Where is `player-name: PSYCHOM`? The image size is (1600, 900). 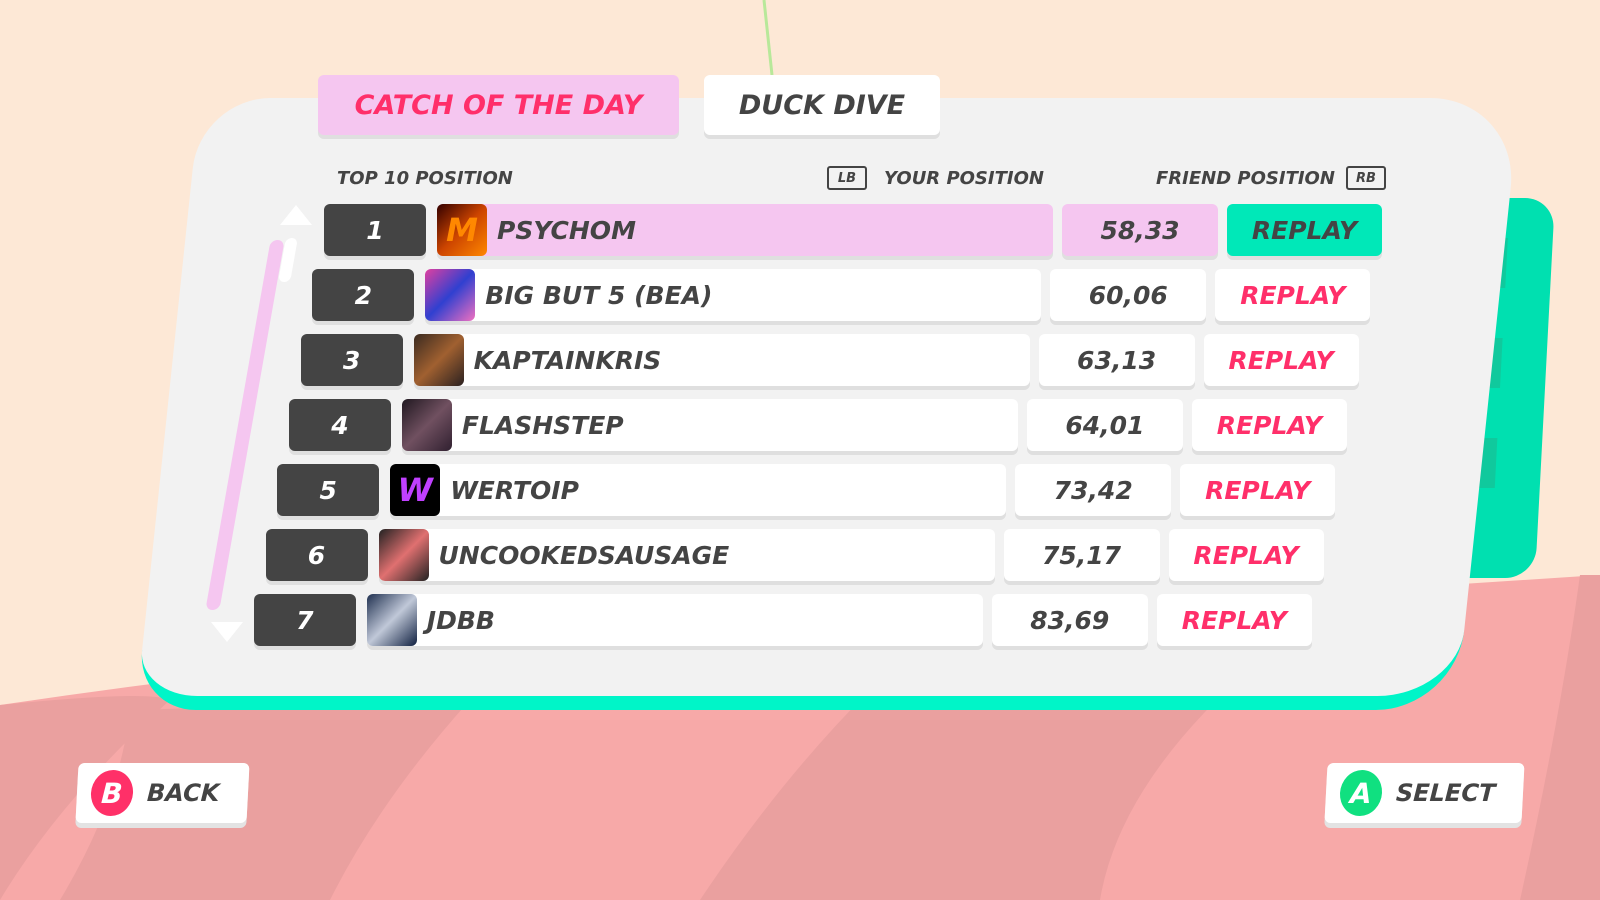
player-name: PSYCHOM is located at coordinates (745, 230).